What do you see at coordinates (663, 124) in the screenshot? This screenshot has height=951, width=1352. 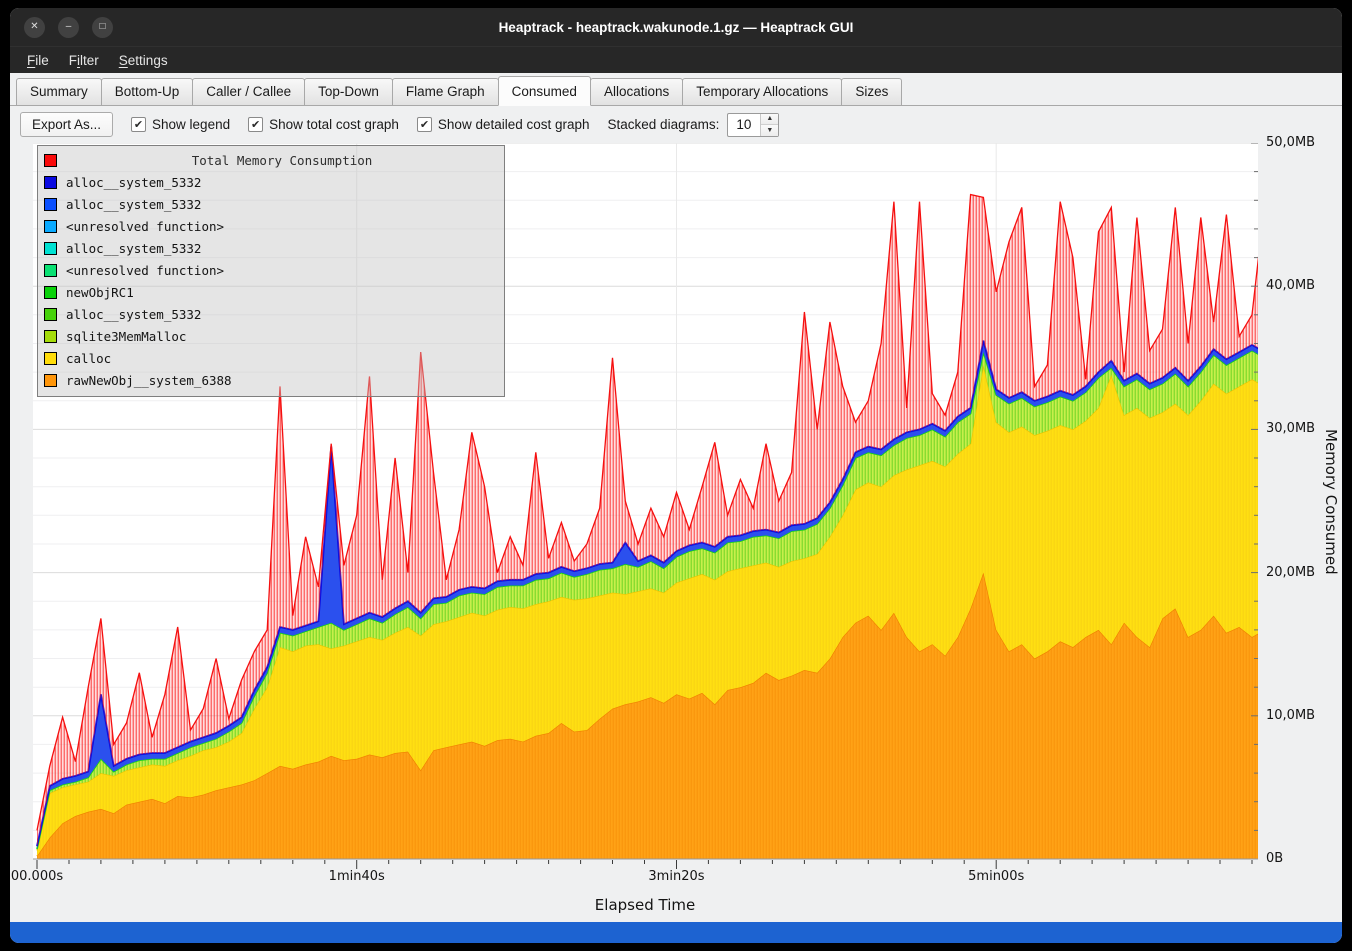 I see `stacked-diagrams-label: Stacked diagrams:` at bounding box center [663, 124].